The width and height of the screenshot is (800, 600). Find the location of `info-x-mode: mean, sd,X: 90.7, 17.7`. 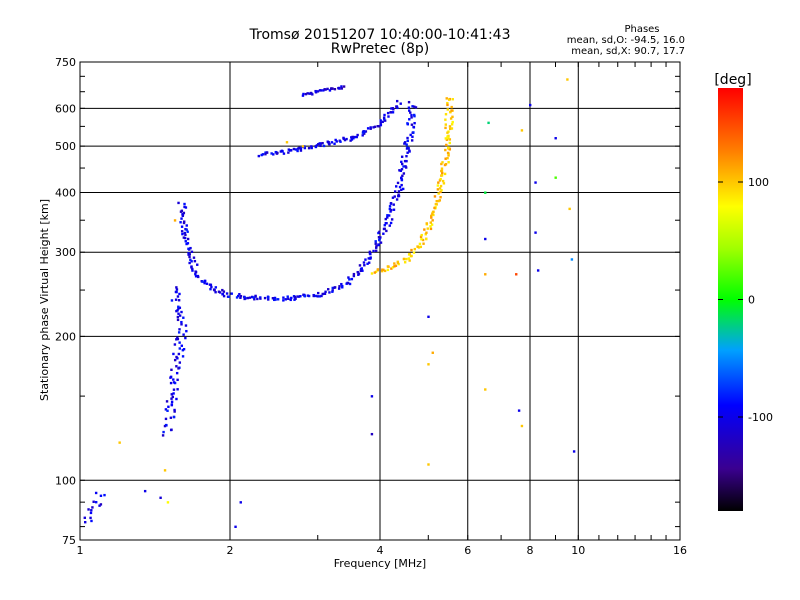

info-x-mode: mean, sd,X: 90.7, 17.7 is located at coordinates (628, 51).